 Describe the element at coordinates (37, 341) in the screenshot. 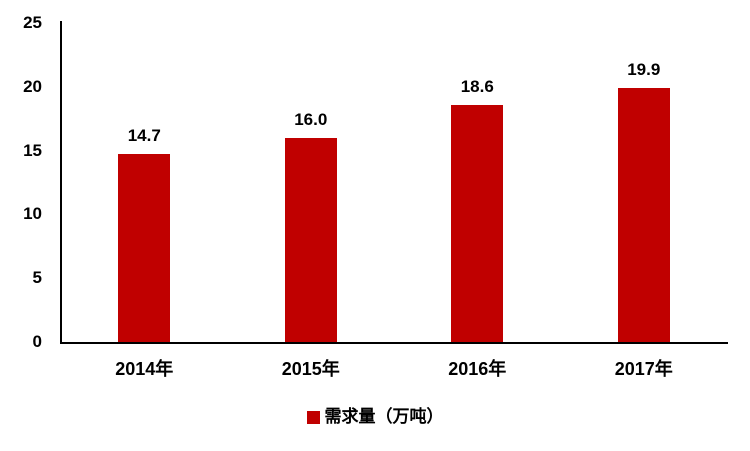

I see `y-tick-label: 0` at that location.